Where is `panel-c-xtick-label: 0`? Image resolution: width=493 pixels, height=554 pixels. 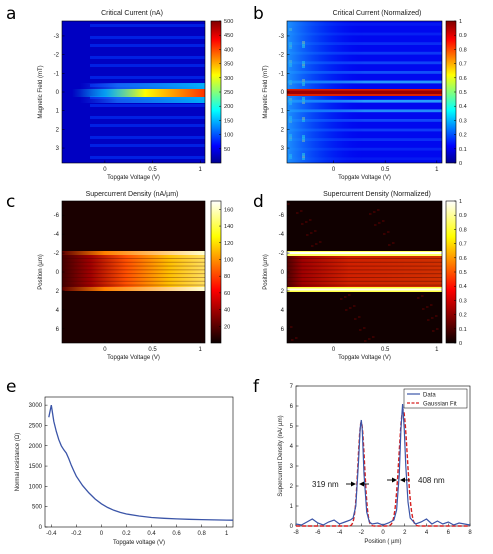 panel-c-xtick-label: 0 is located at coordinates (105, 350).